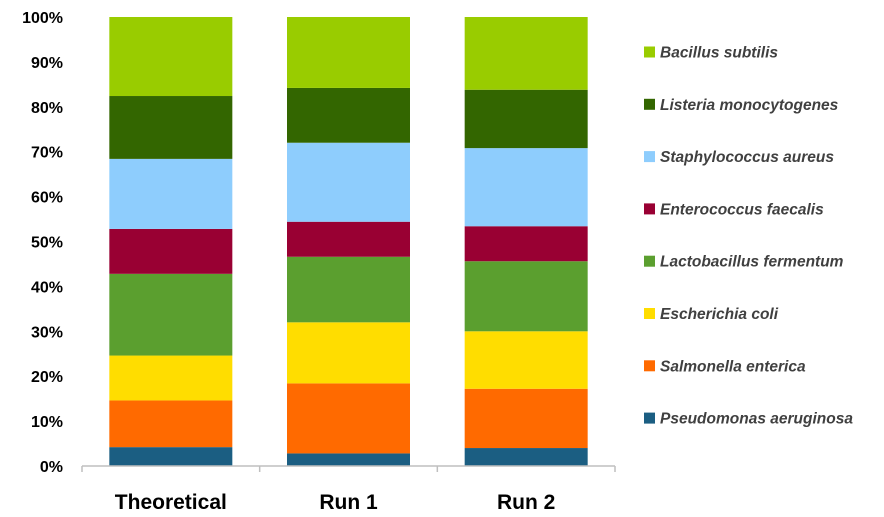 The height and width of the screenshot is (517, 884). Describe the element at coordinates (47, 243) in the screenshot. I see `y-tick-label: 50%` at that location.